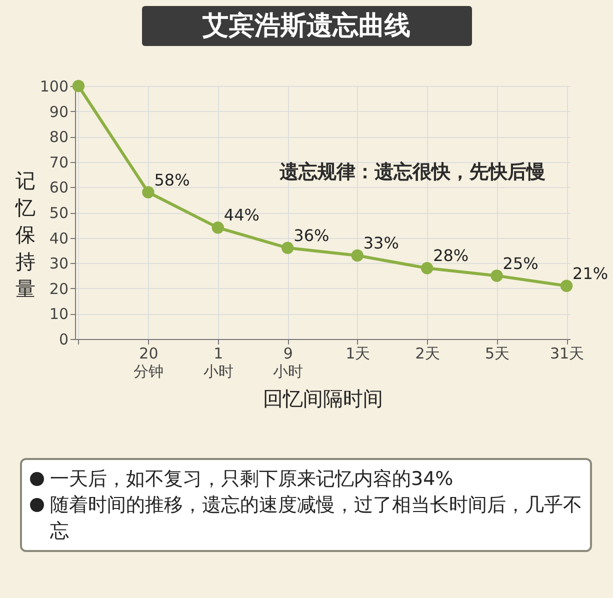  I want to click on y-tick-label: 90, so click(58, 111).